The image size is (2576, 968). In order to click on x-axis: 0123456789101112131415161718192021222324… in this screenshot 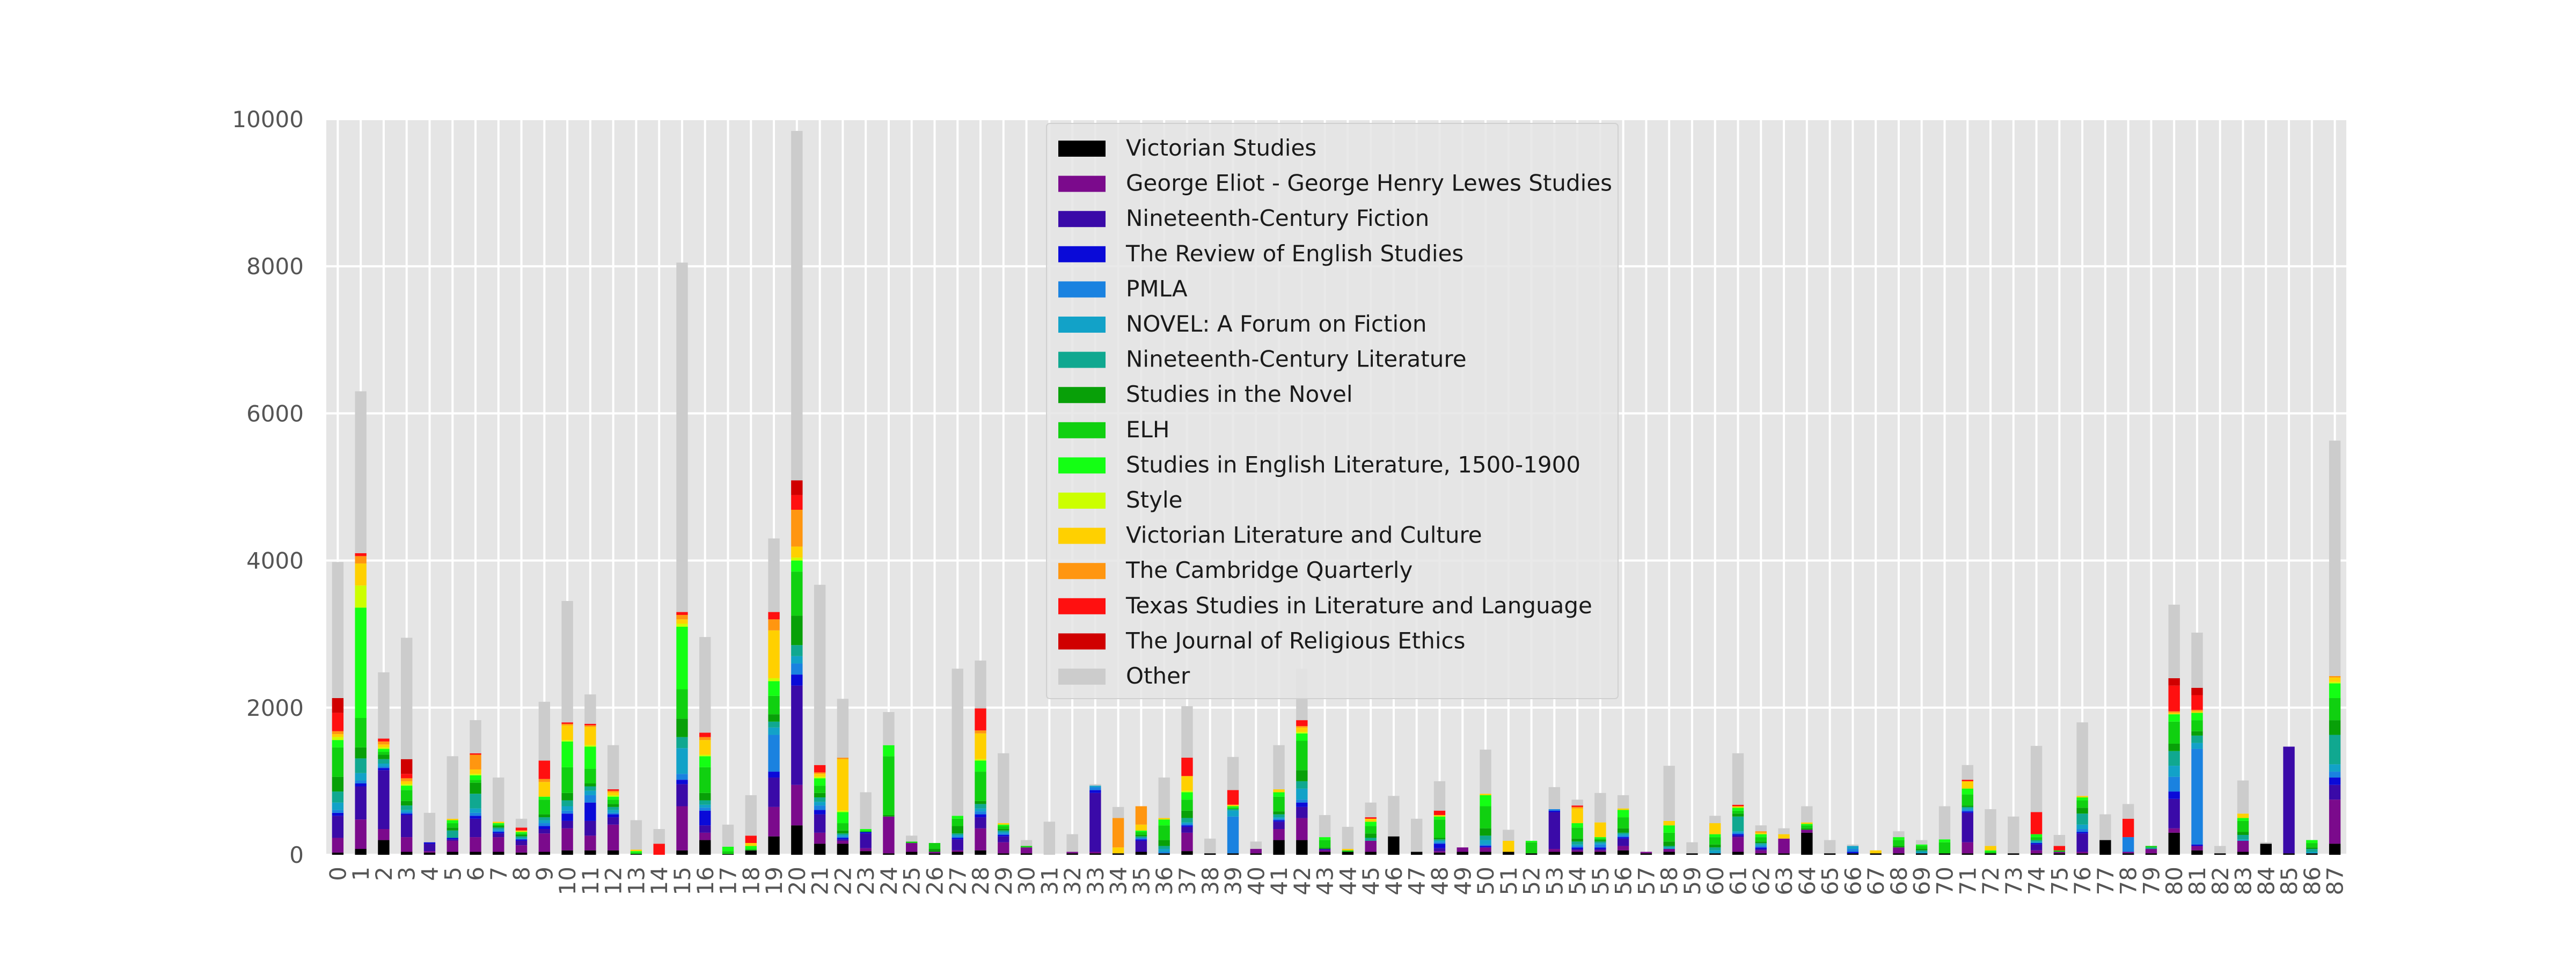, I will do `click(1336, 881)`.